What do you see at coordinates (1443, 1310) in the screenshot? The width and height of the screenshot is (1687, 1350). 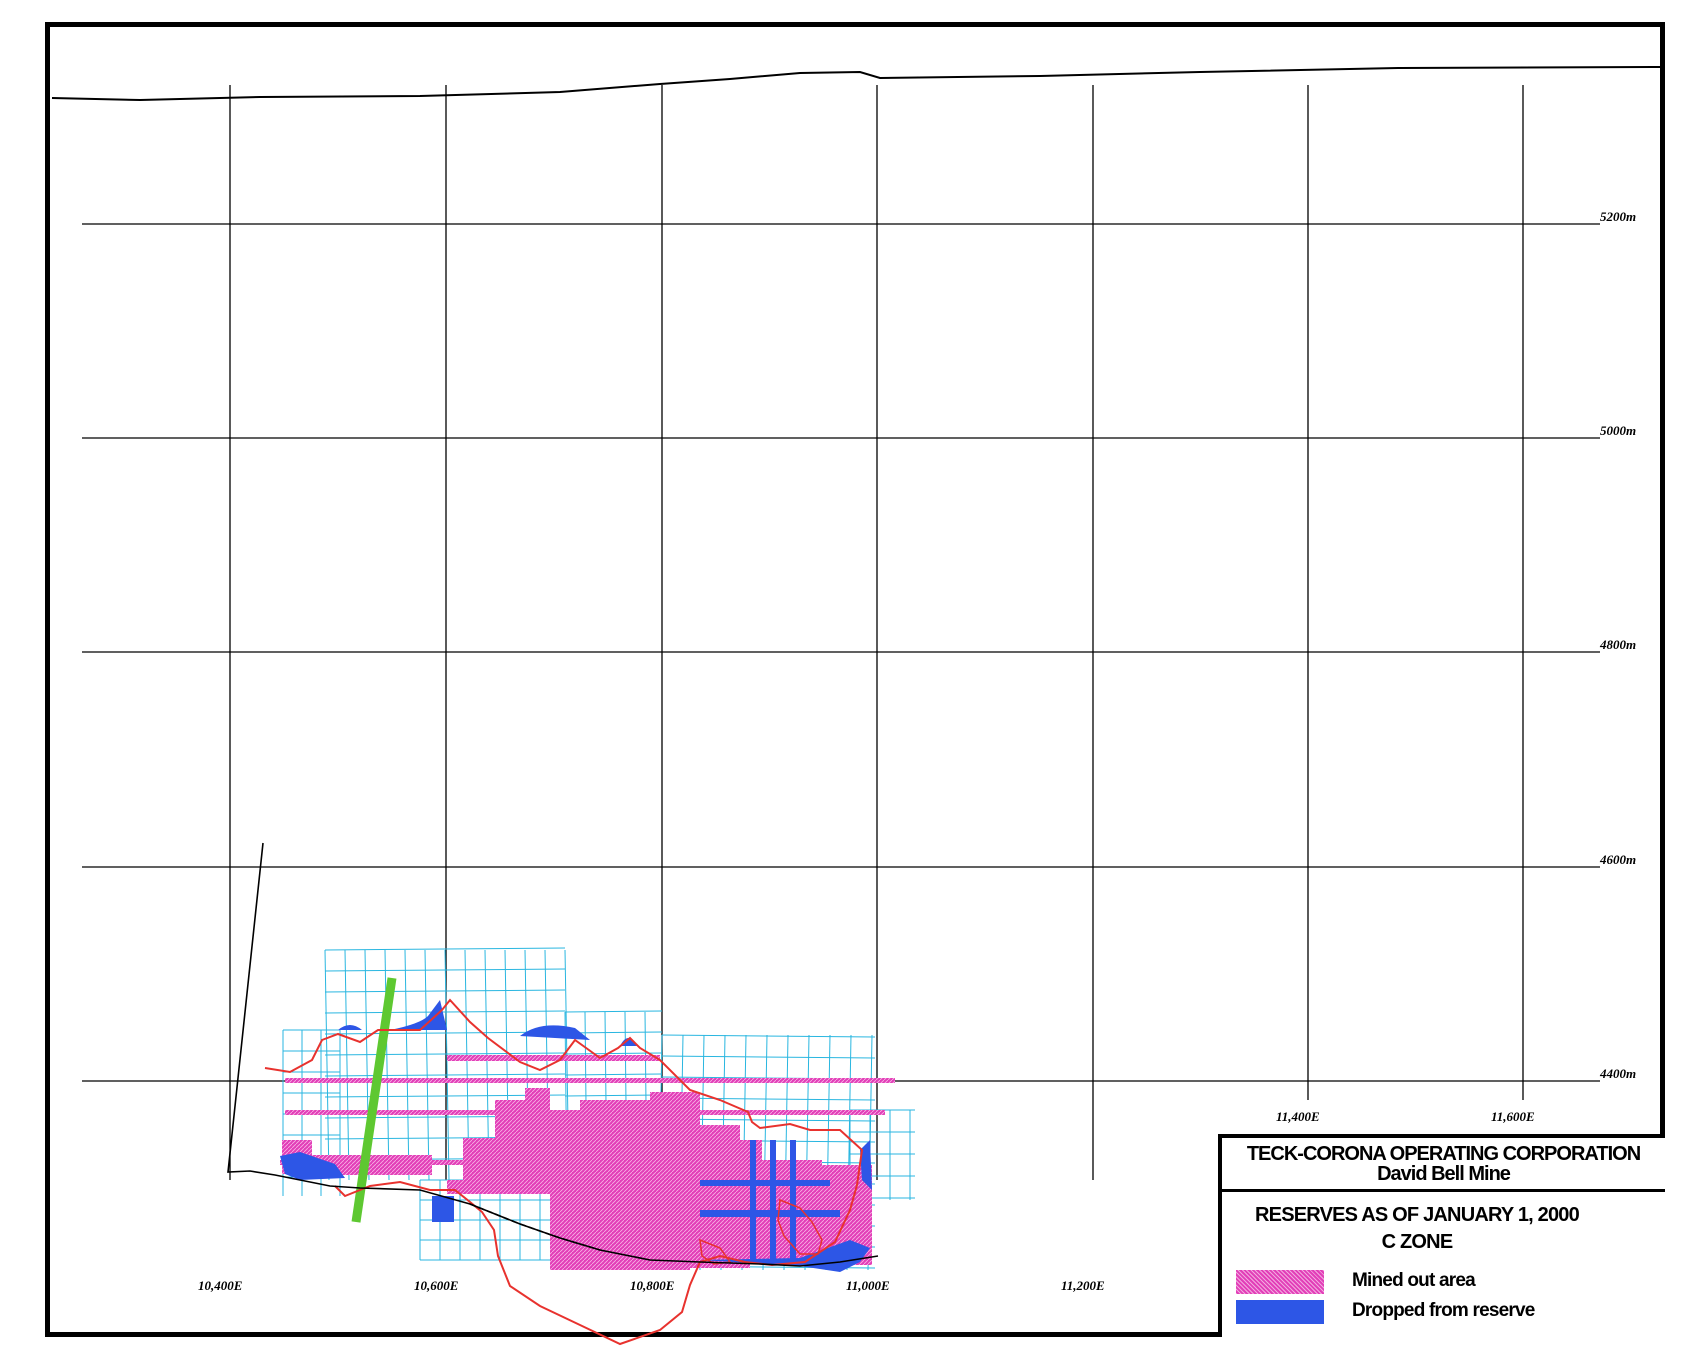 I see `legend-label: Dropped from reserve` at bounding box center [1443, 1310].